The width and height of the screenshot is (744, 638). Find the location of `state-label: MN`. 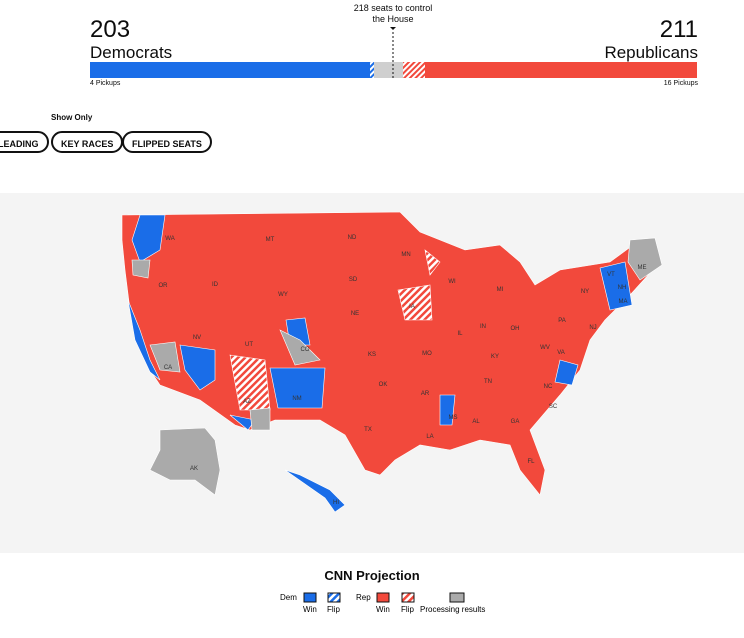

state-label: MN is located at coordinates (405, 255).